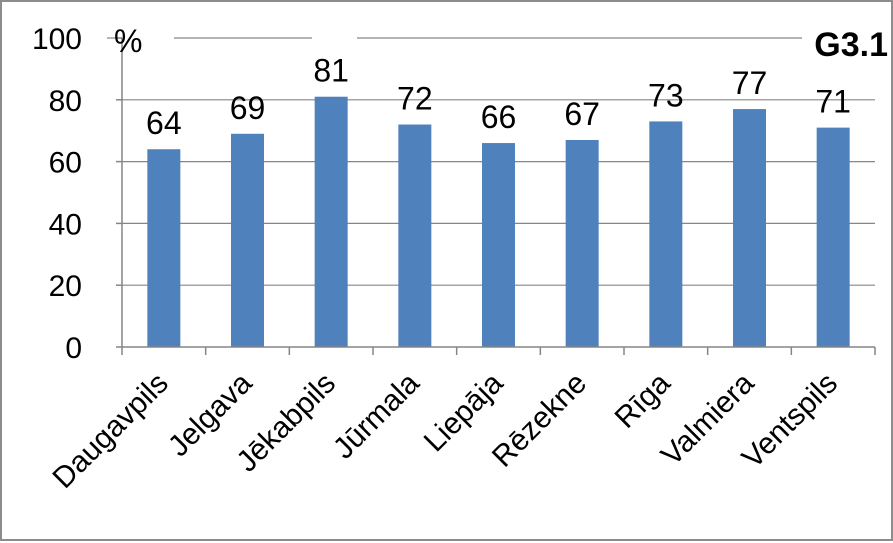  What do you see at coordinates (499, 117) in the screenshot?
I see `data-label: 66` at bounding box center [499, 117].